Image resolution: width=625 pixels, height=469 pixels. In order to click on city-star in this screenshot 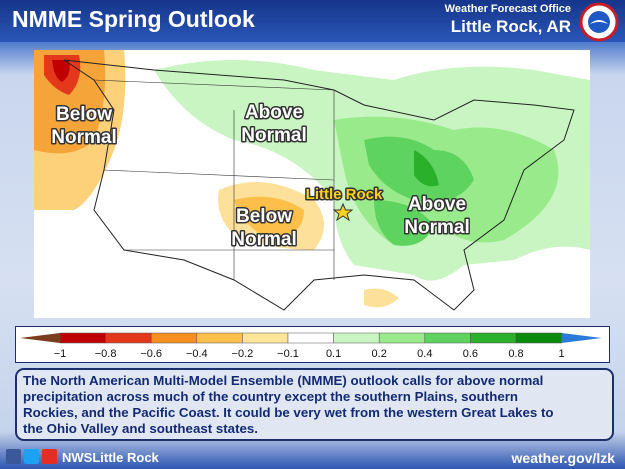, I will do `click(343, 212)`.